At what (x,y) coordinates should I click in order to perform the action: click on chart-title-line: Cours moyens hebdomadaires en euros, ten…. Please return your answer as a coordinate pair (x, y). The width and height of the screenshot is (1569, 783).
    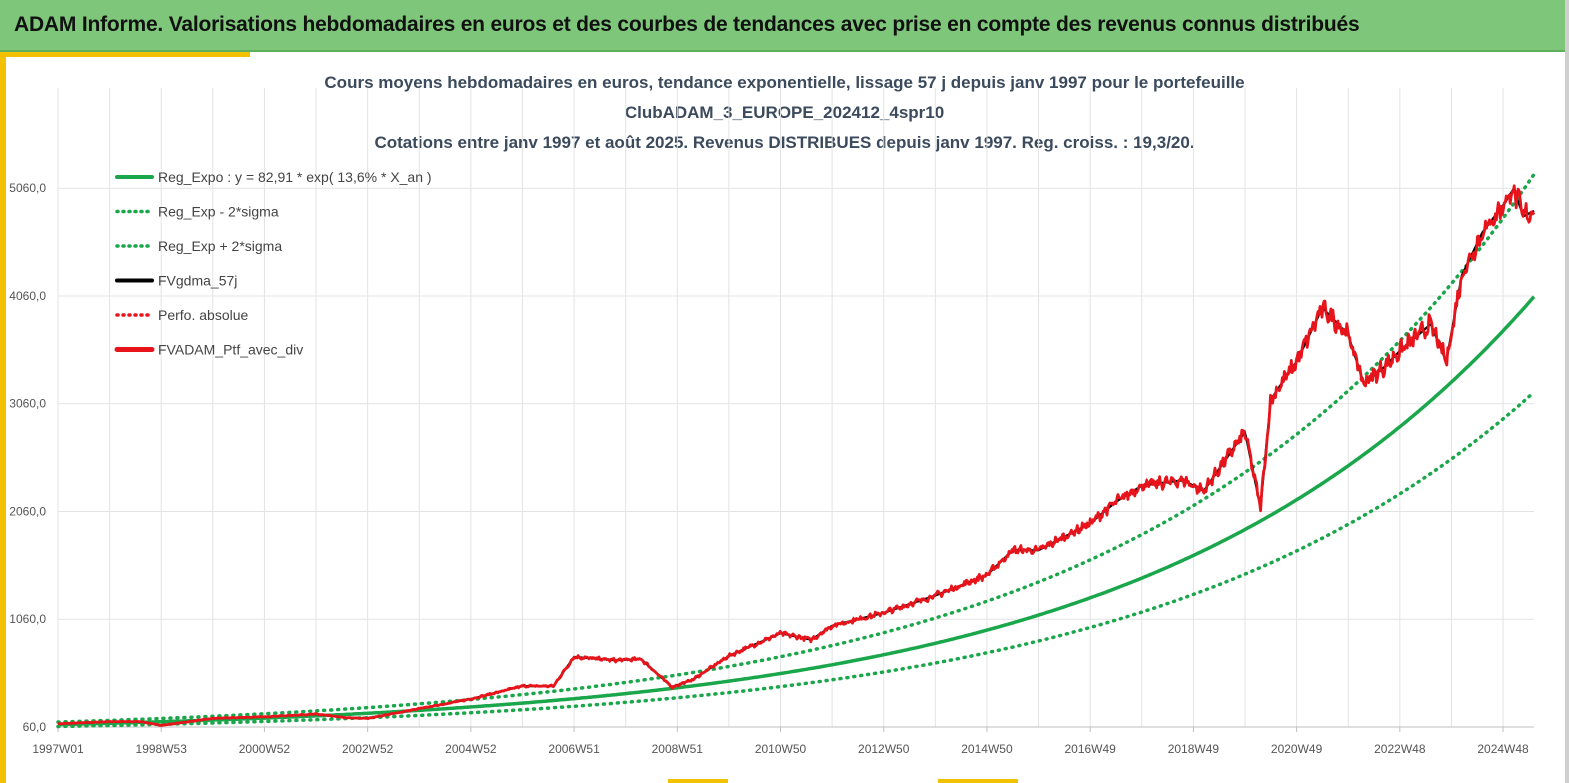
    Looking at the image, I should click on (784, 82).